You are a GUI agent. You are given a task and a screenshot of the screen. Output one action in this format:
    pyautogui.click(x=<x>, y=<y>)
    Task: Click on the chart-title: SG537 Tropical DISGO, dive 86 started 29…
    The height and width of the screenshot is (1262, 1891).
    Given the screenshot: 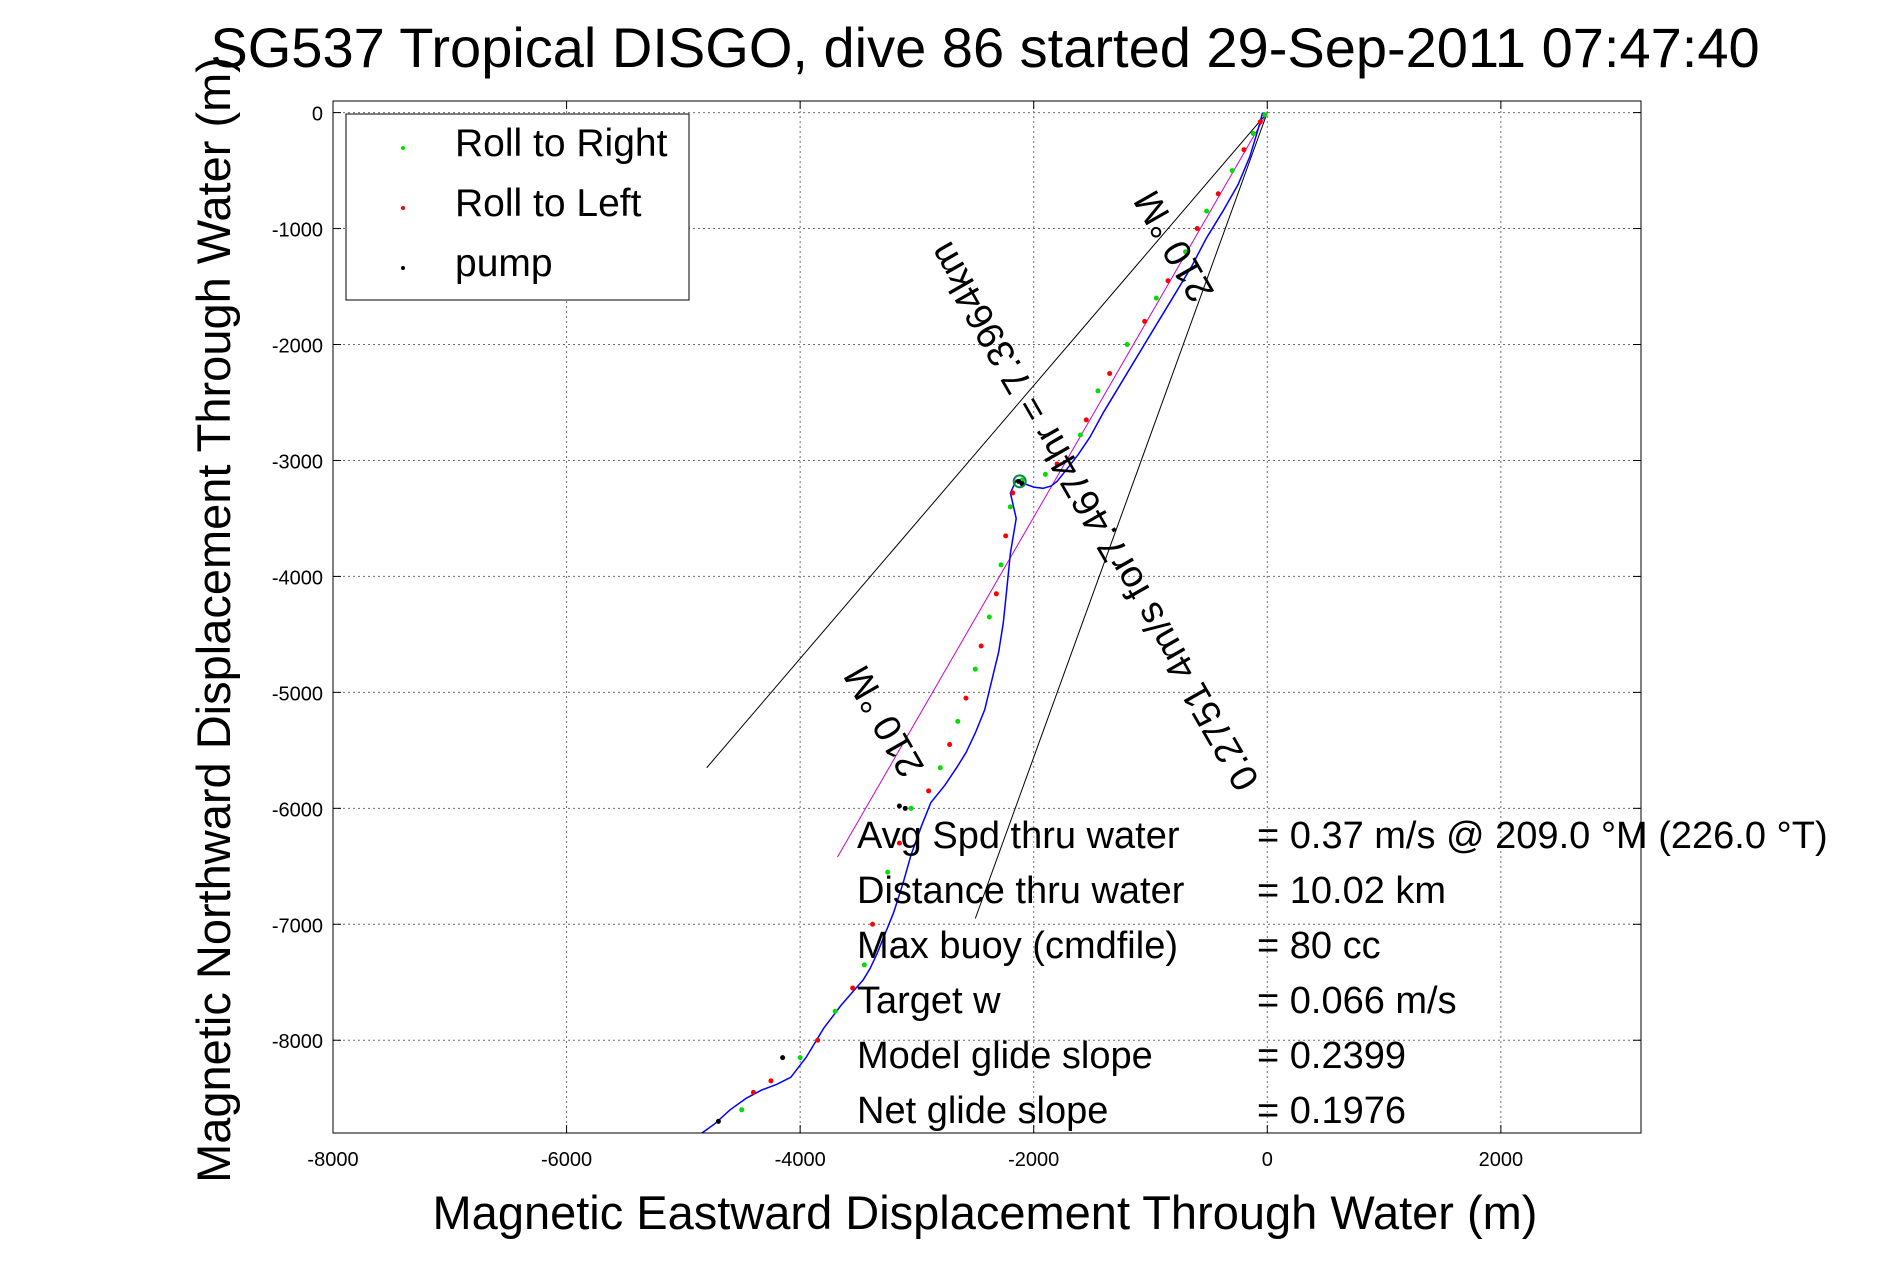 What is the action you would take?
    pyautogui.click(x=984, y=47)
    